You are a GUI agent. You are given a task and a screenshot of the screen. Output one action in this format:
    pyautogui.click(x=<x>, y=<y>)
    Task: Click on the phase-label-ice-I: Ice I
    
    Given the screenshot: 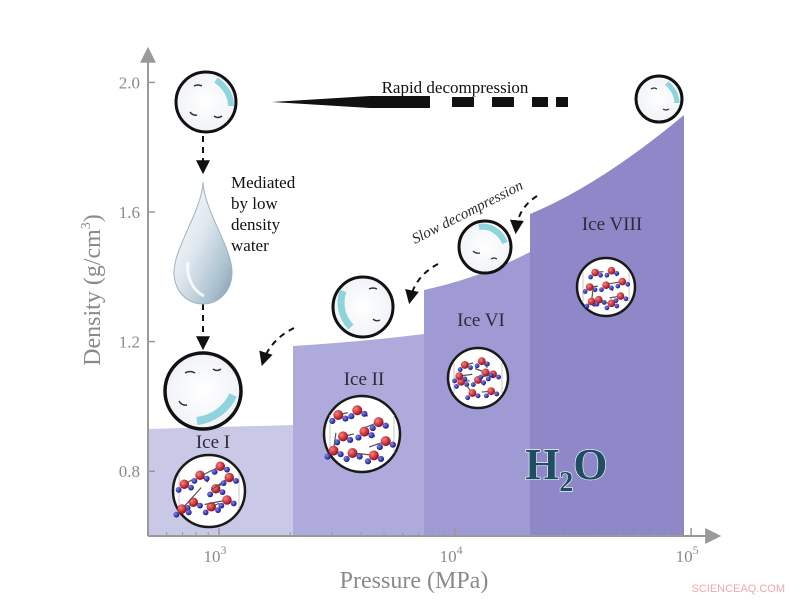 What is the action you would take?
    pyautogui.click(x=213, y=442)
    